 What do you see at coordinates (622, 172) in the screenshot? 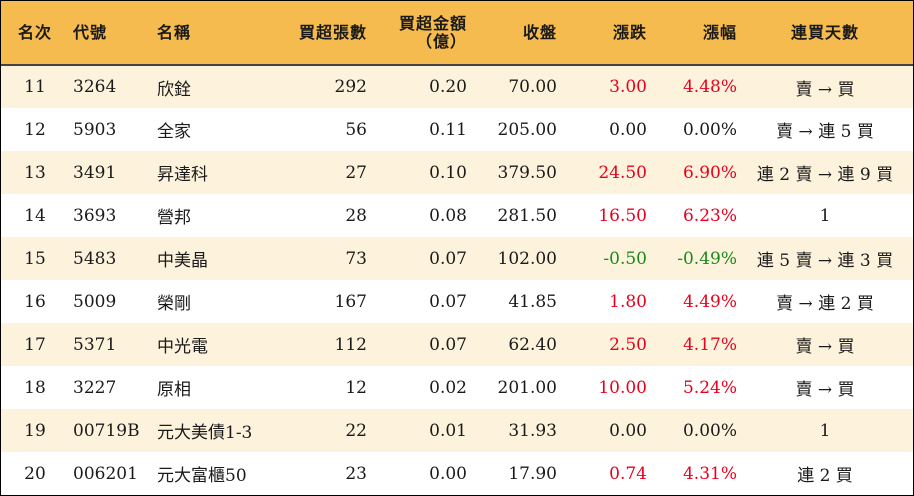
I see `cell-change: 24.50` at bounding box center [622, 172].